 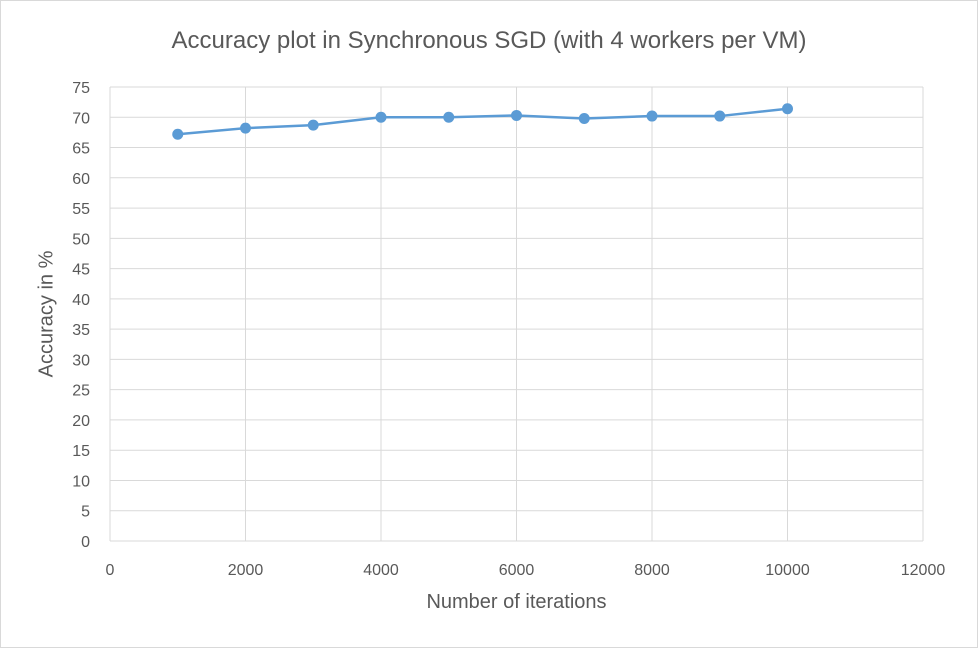 I want to click on y-tick-label: 10, so click(x=81, y=481).